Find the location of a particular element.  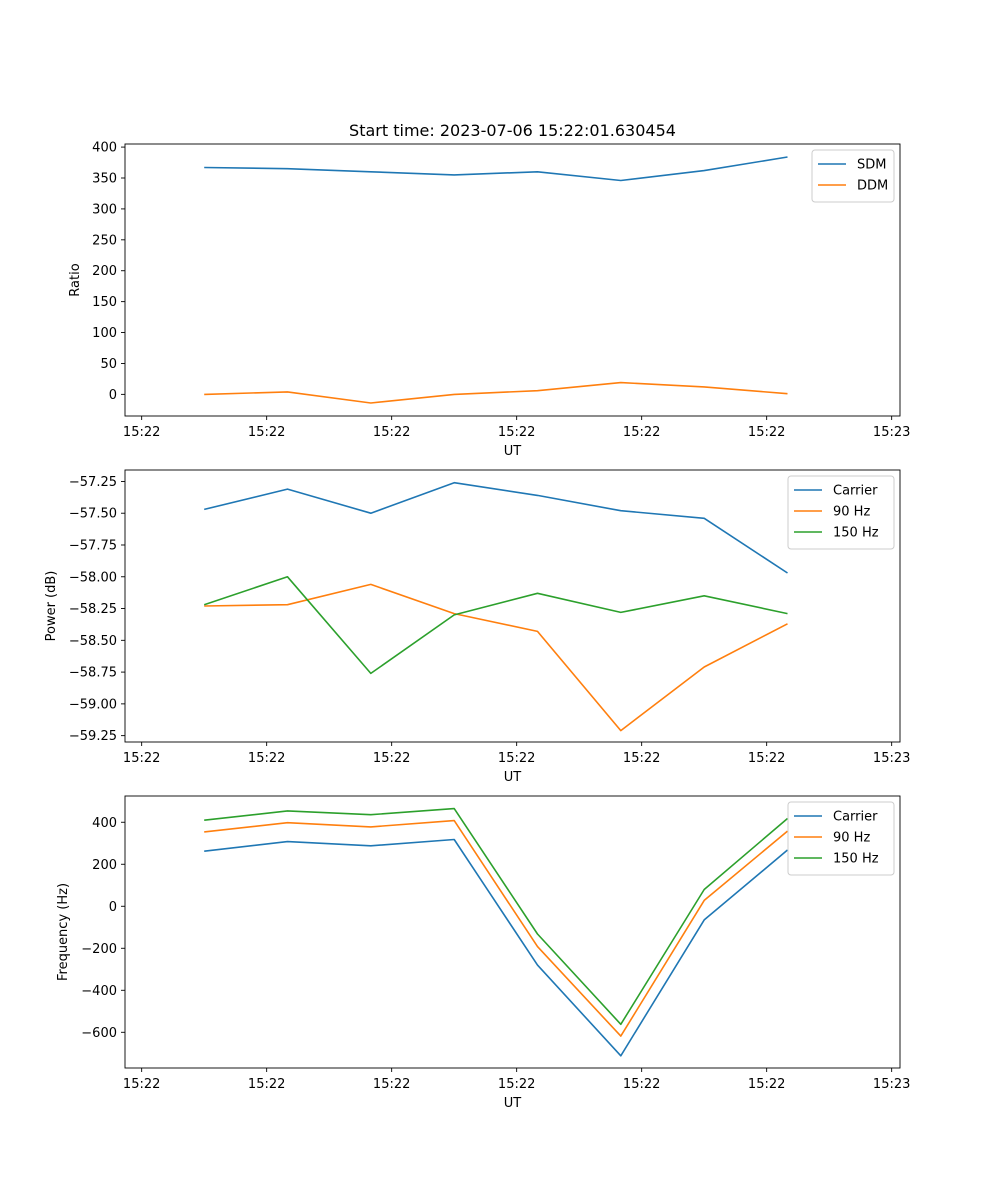

chart-2-legend-box is located at coordinates (841, 838).